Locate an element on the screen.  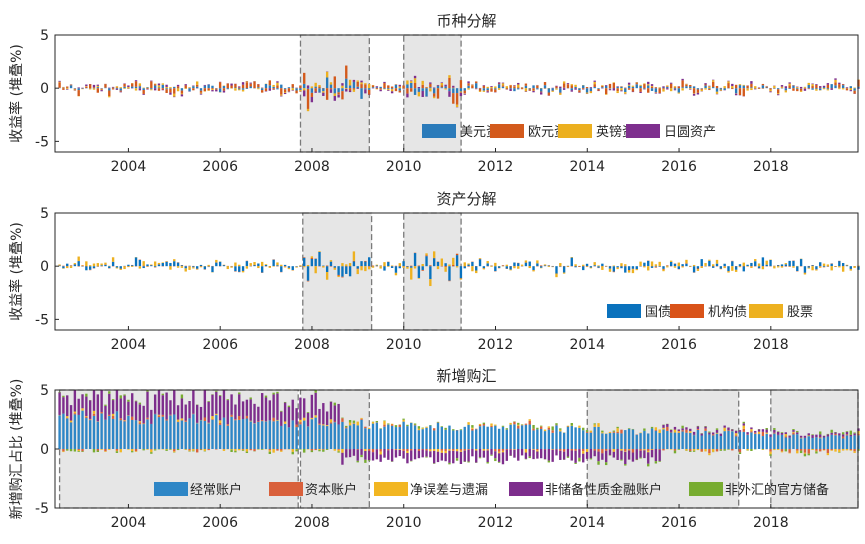
legend: 美元资产 欧元资产 英镑资产 日圆资产 is located at coordinates (569, 132).